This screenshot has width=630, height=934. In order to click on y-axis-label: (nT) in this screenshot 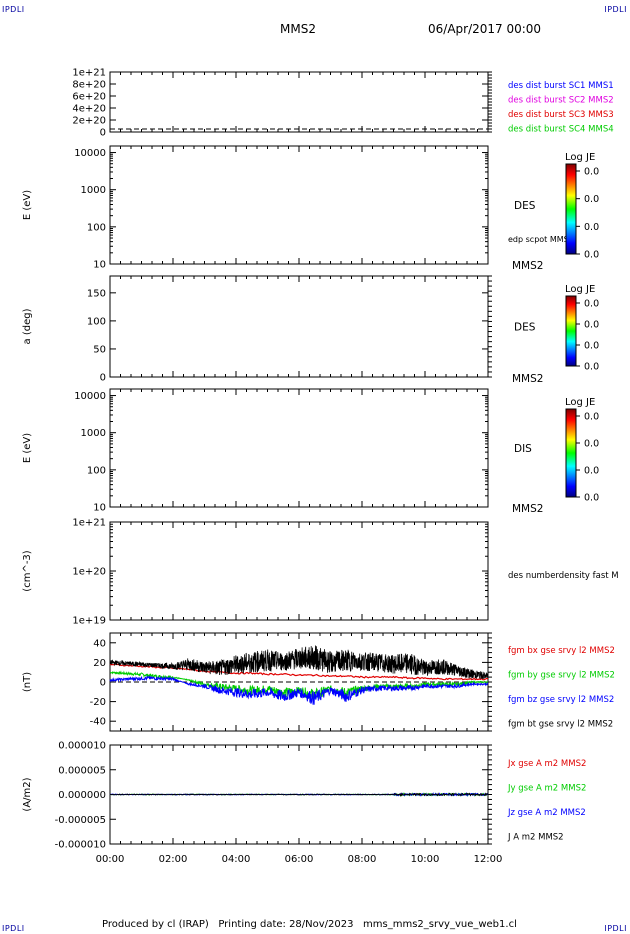, I will do `click(27, 682)`.